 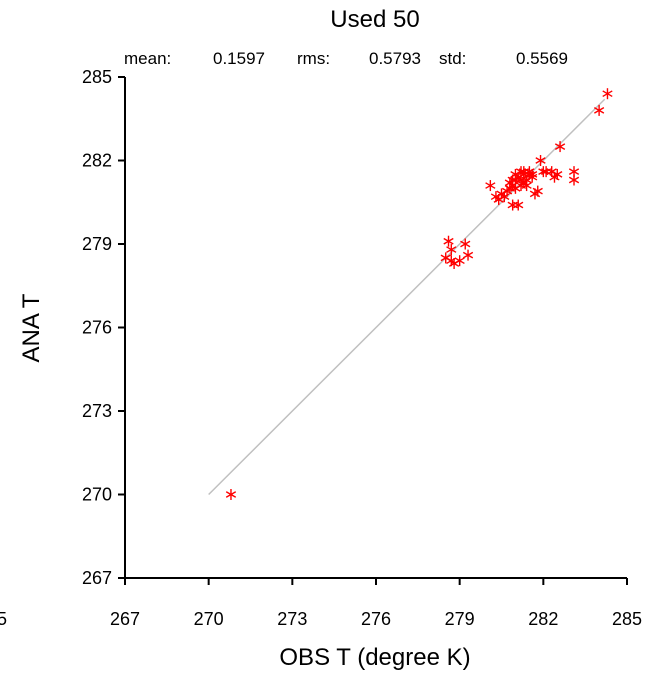 I want to click on x-tick-label: 267, so click(x=125, y=619).